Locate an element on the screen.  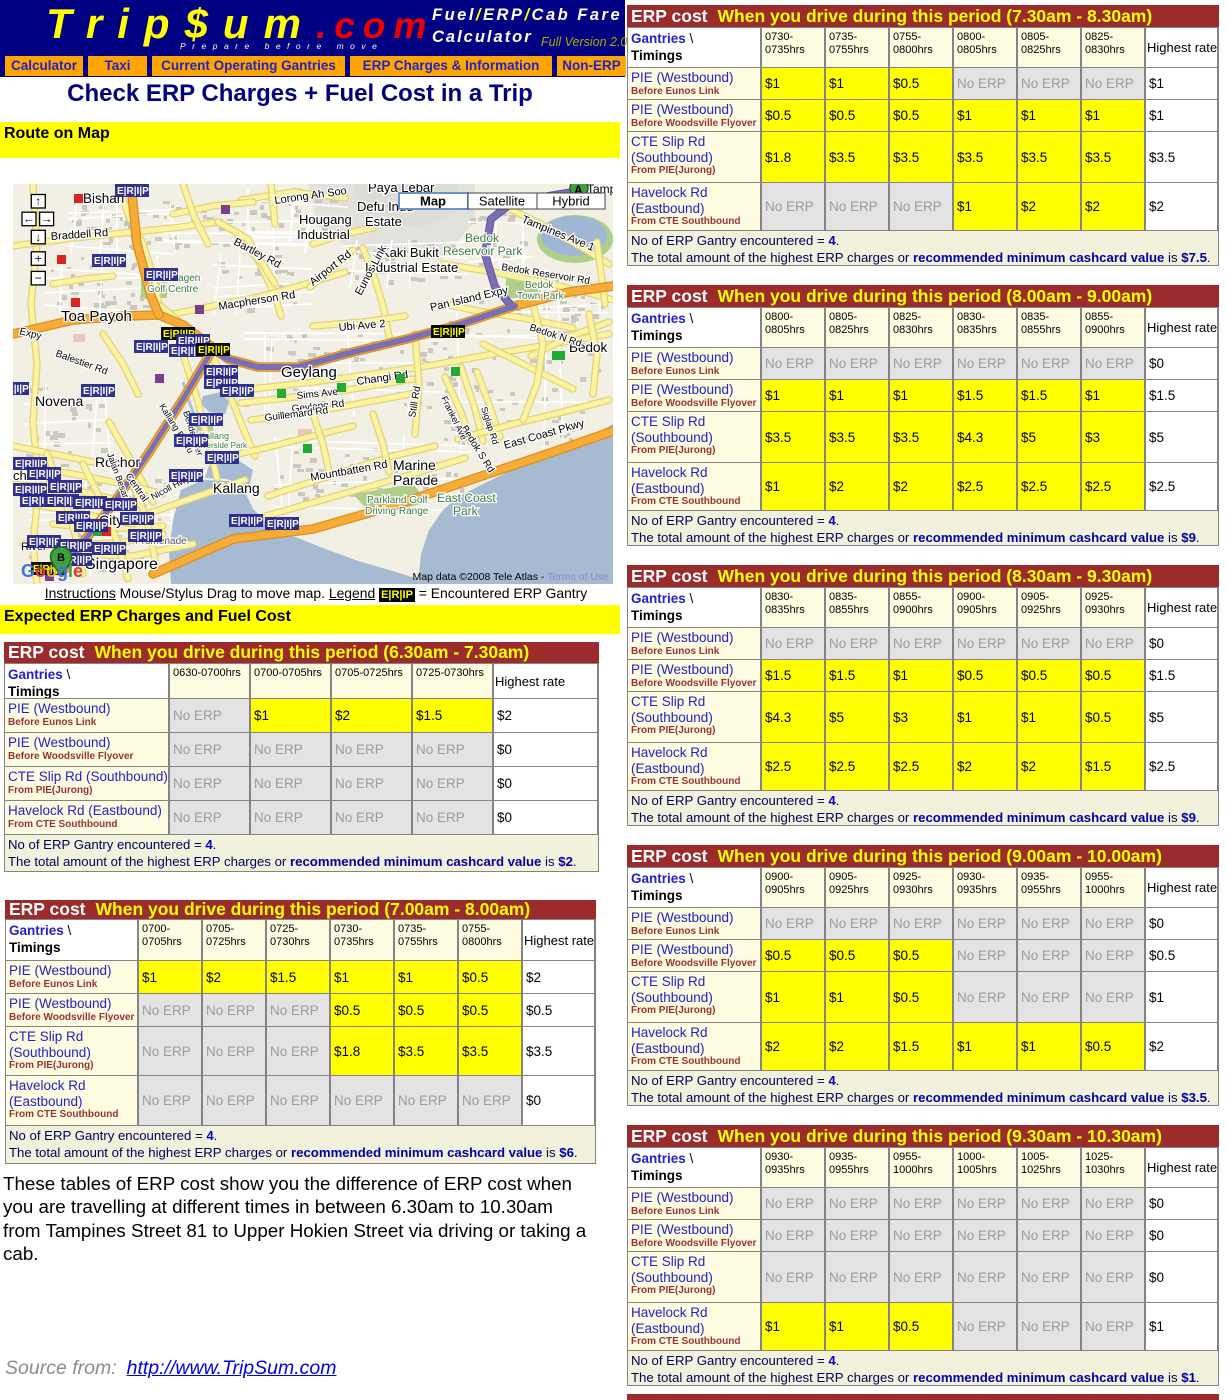
svg-text: Ubi Ave 2 is located at coordinates (362, 326).